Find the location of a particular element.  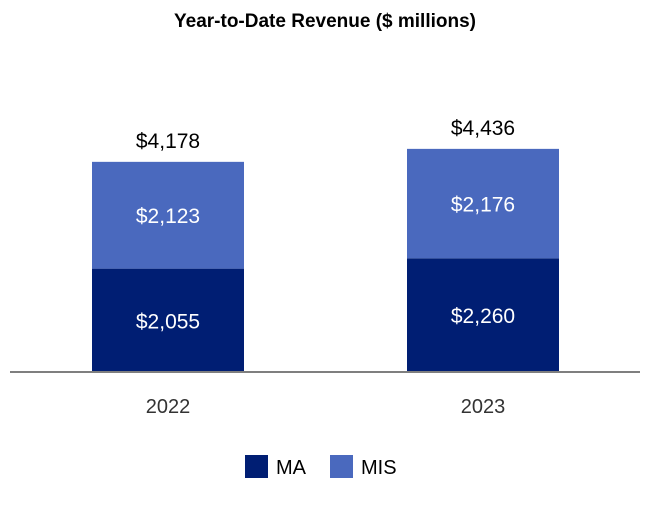

total-label-2022: $4,178 is located at coordinates (168, 141).